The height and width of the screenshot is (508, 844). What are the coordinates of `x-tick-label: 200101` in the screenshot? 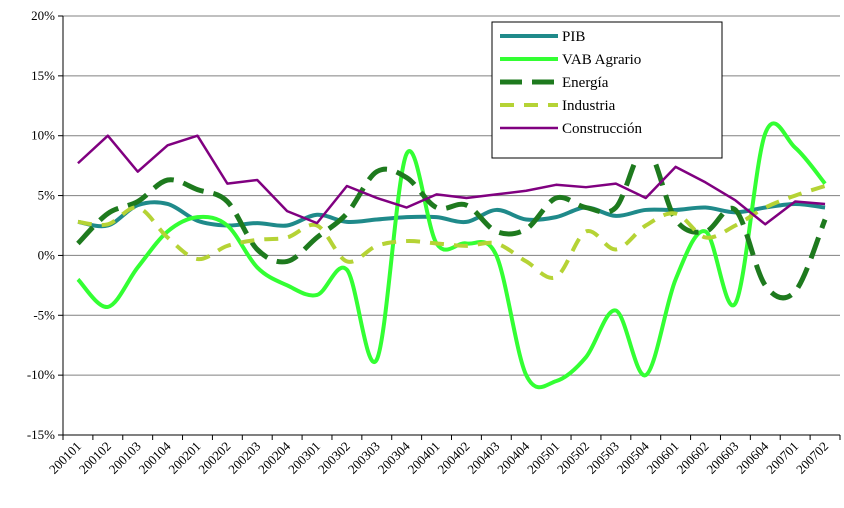 It's located at (65, 458).